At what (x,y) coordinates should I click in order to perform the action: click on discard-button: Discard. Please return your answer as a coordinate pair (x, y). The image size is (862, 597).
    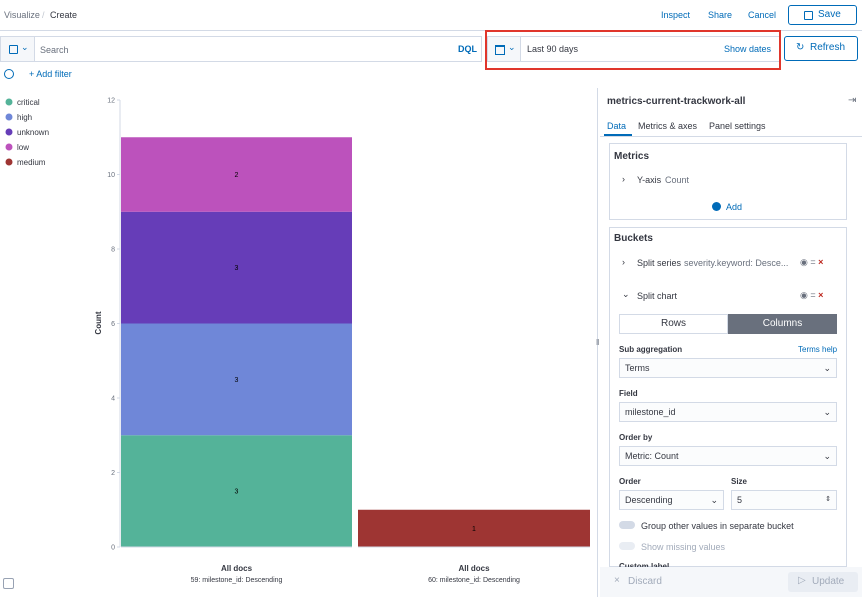
    Looking at the image, I should click on (645, 581).